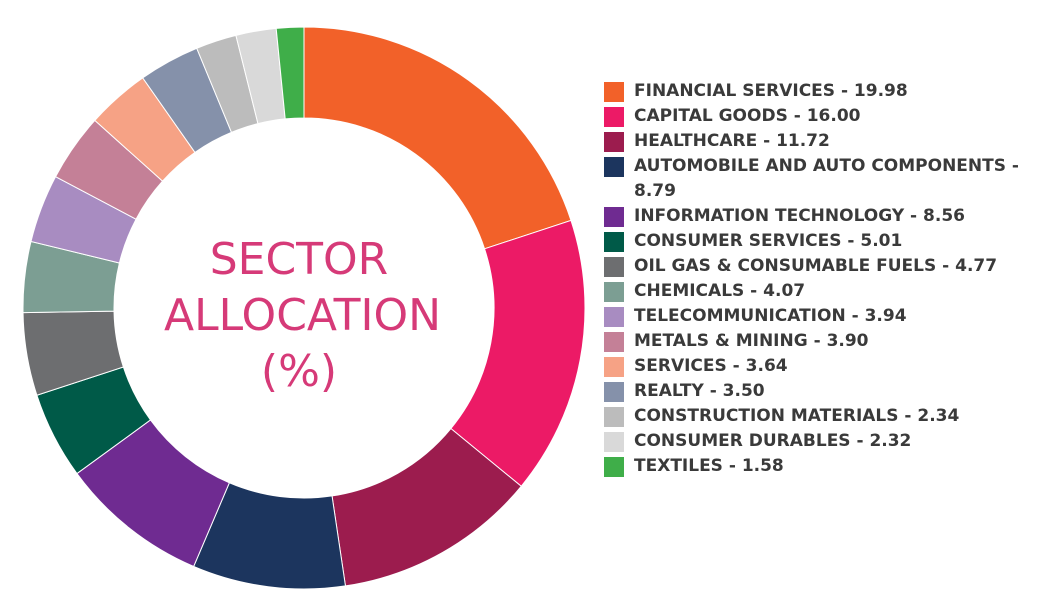 This screenshot has width=1062, height=604. What do you see at coordinates (437, 138) in the screenshot?
I see `donut-slice-financial-services` at bounding box center [437, 138].